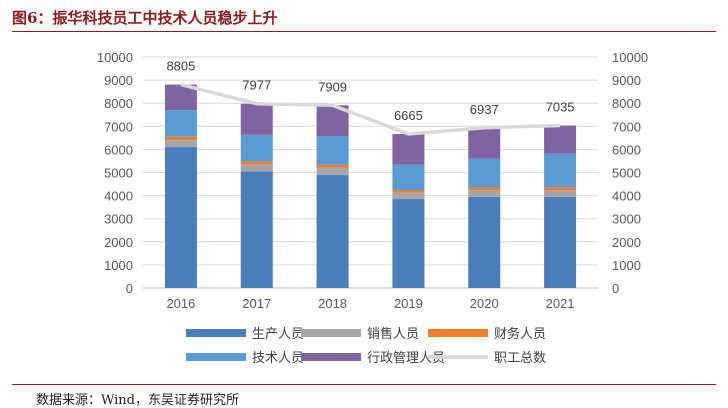  I want to click on y-tick-label: 4000, so click(118, 196).